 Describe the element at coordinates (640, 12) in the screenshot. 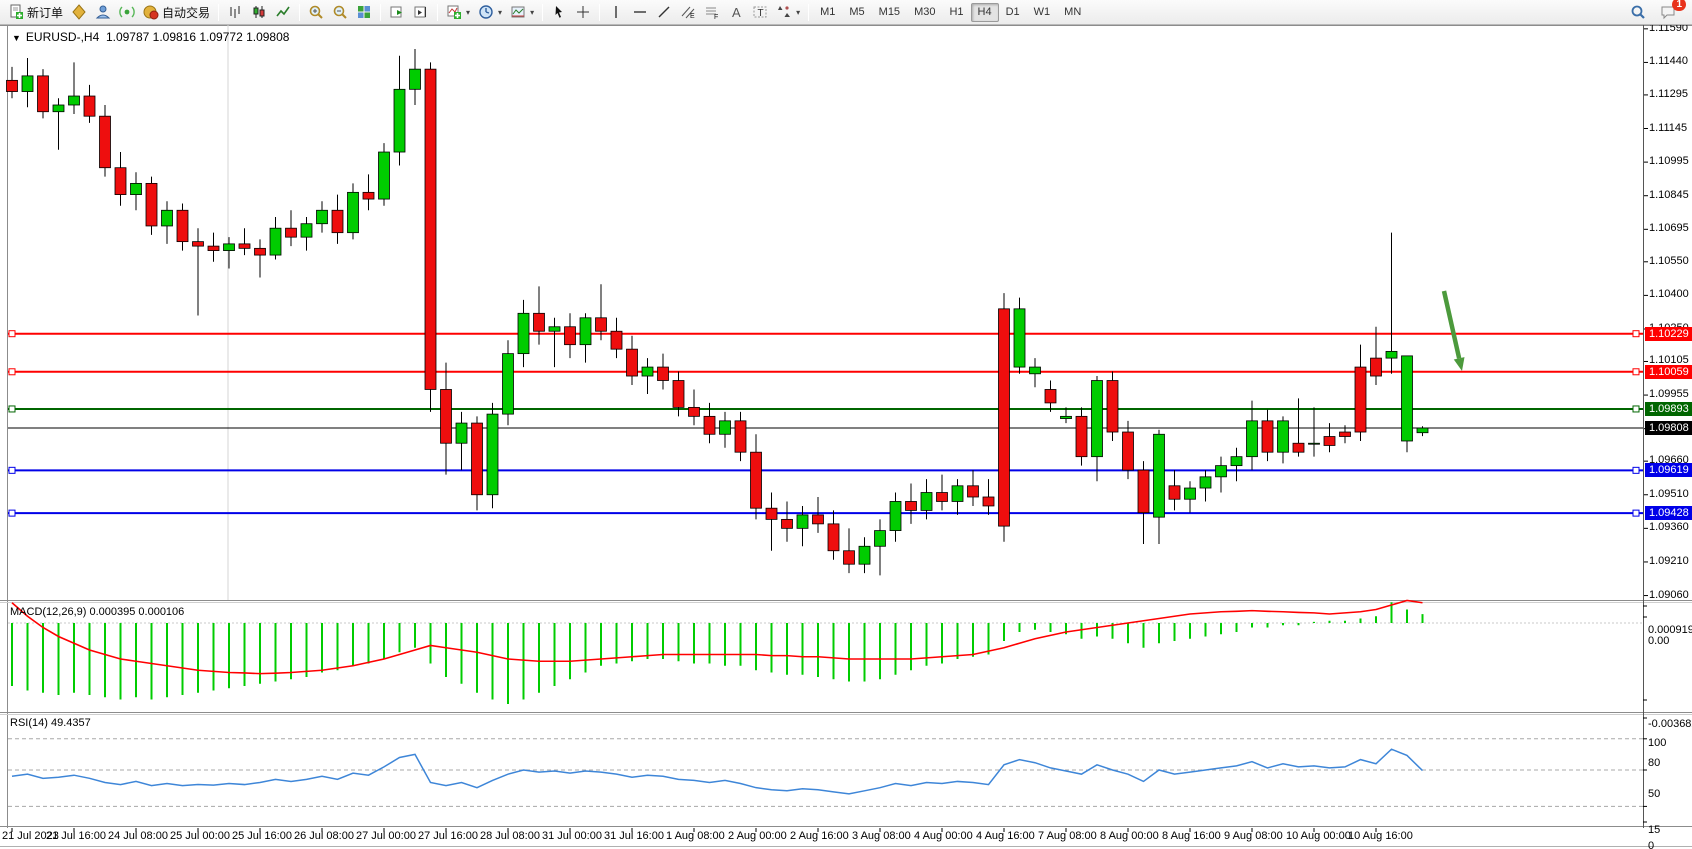

I see `horizontal-line-button` at that location.